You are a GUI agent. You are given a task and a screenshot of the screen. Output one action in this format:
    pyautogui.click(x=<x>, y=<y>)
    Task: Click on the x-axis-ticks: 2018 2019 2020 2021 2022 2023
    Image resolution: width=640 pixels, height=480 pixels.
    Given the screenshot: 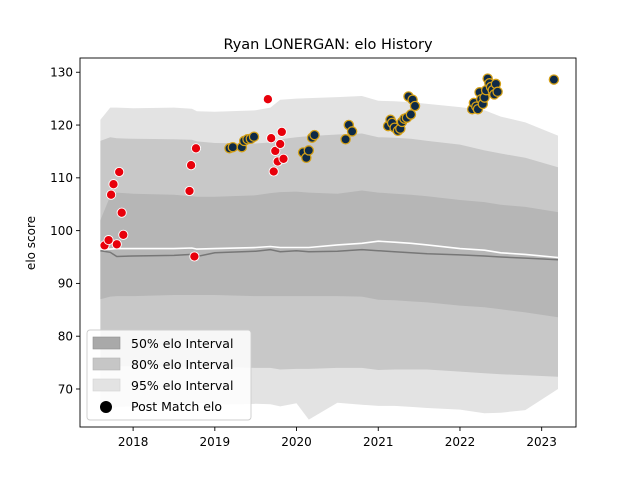 What is the action you would take?
    pyautogui.click(x=337, y=438)
    